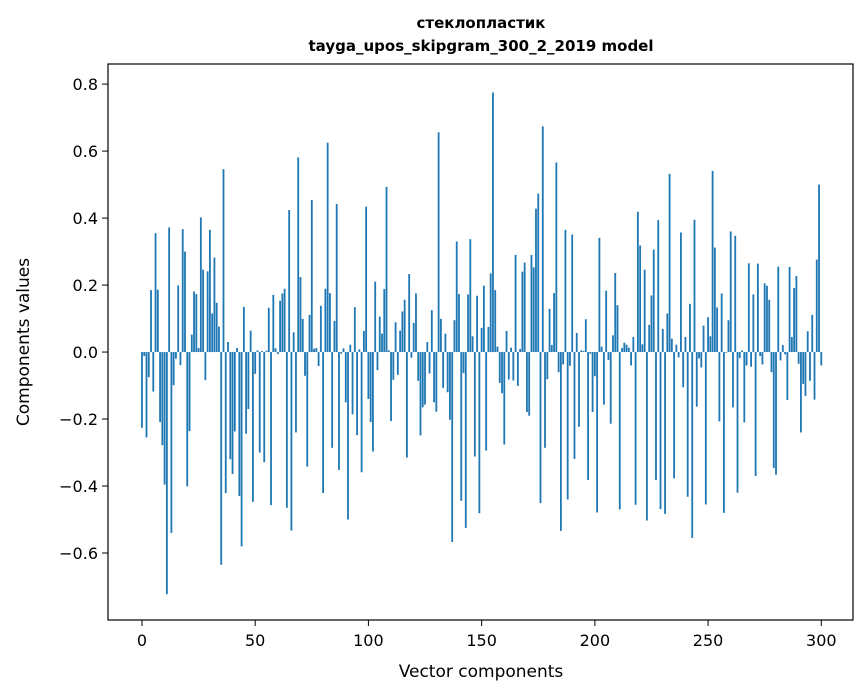  I want to click on y-tick-label: −0.6, so click(78, 553).